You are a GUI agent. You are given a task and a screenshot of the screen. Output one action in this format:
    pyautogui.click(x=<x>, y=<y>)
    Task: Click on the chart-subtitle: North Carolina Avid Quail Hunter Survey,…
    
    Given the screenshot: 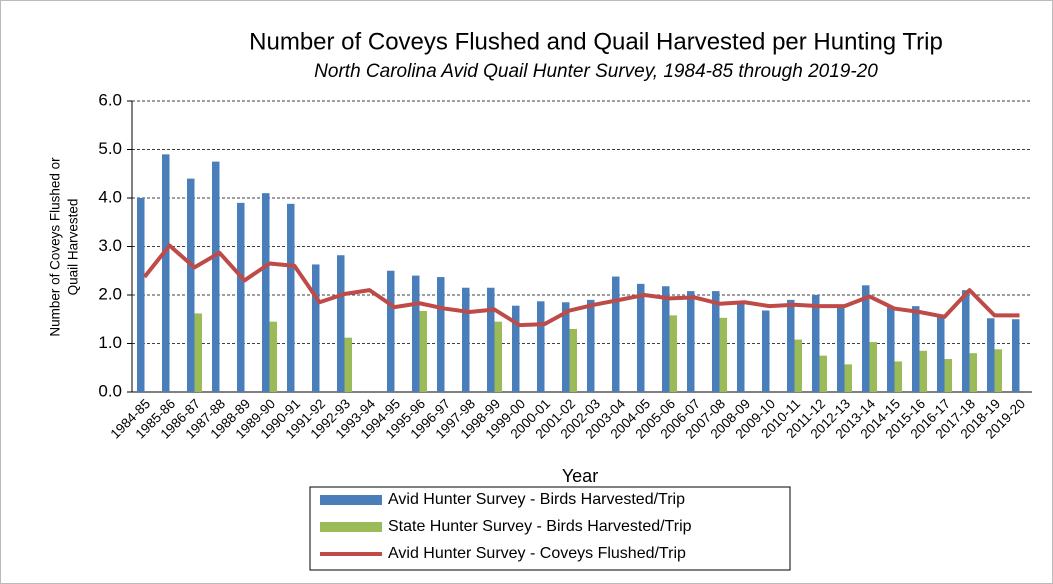 What is the action you would take?
    pyautogui.click(x=596, y=71)
    